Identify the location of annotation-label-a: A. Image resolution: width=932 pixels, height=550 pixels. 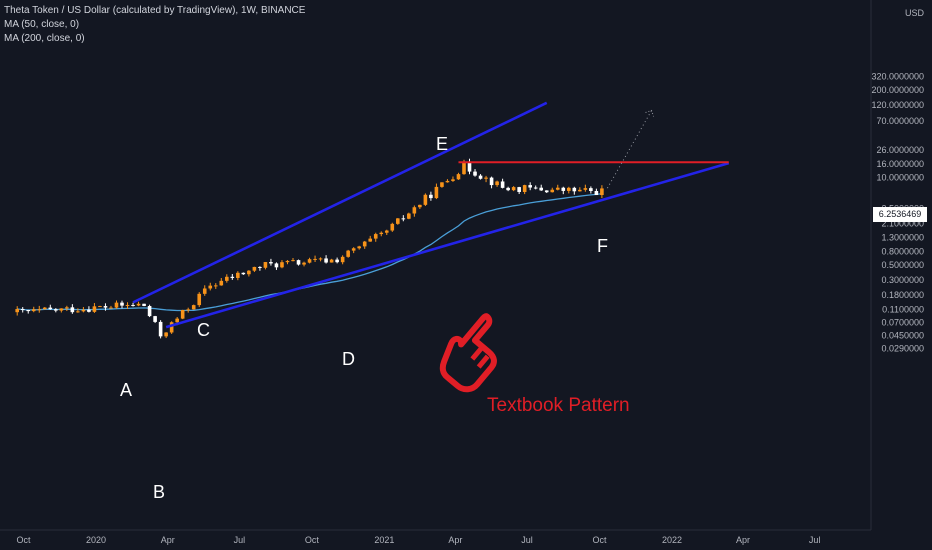
(126, 390).